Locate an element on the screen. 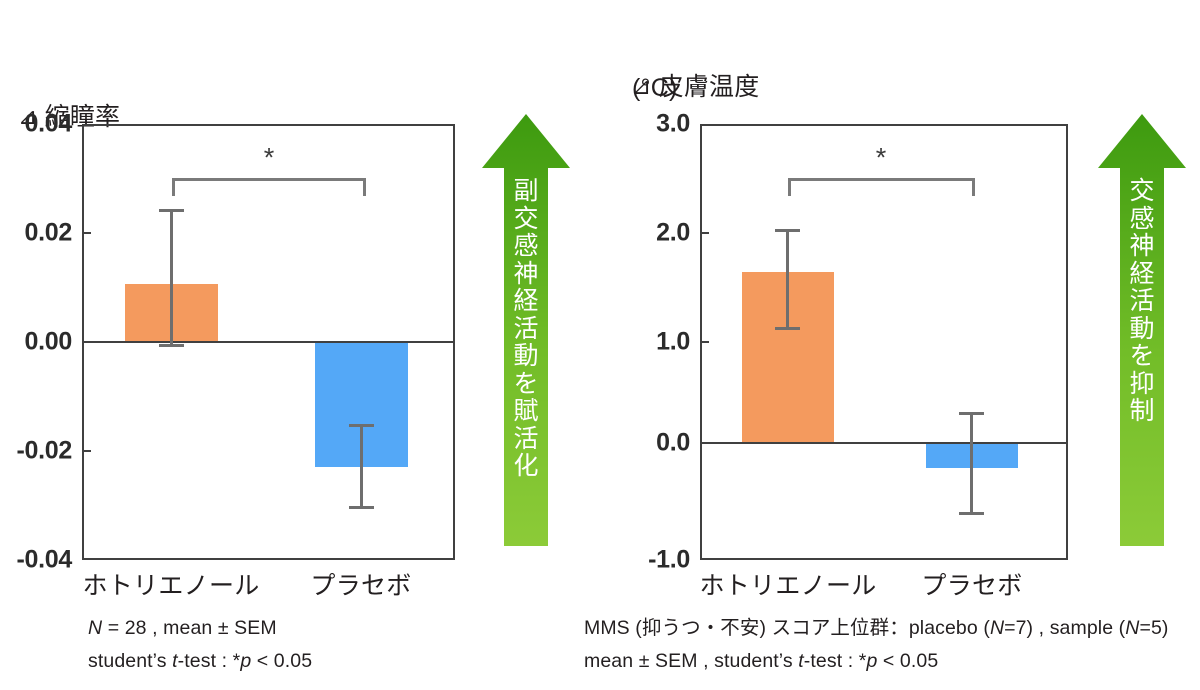 The height and width of the screenshot is (690, 1200). caption-line-1-rest: = 28 , mean ± SEM is located at coordinates (189, 628).